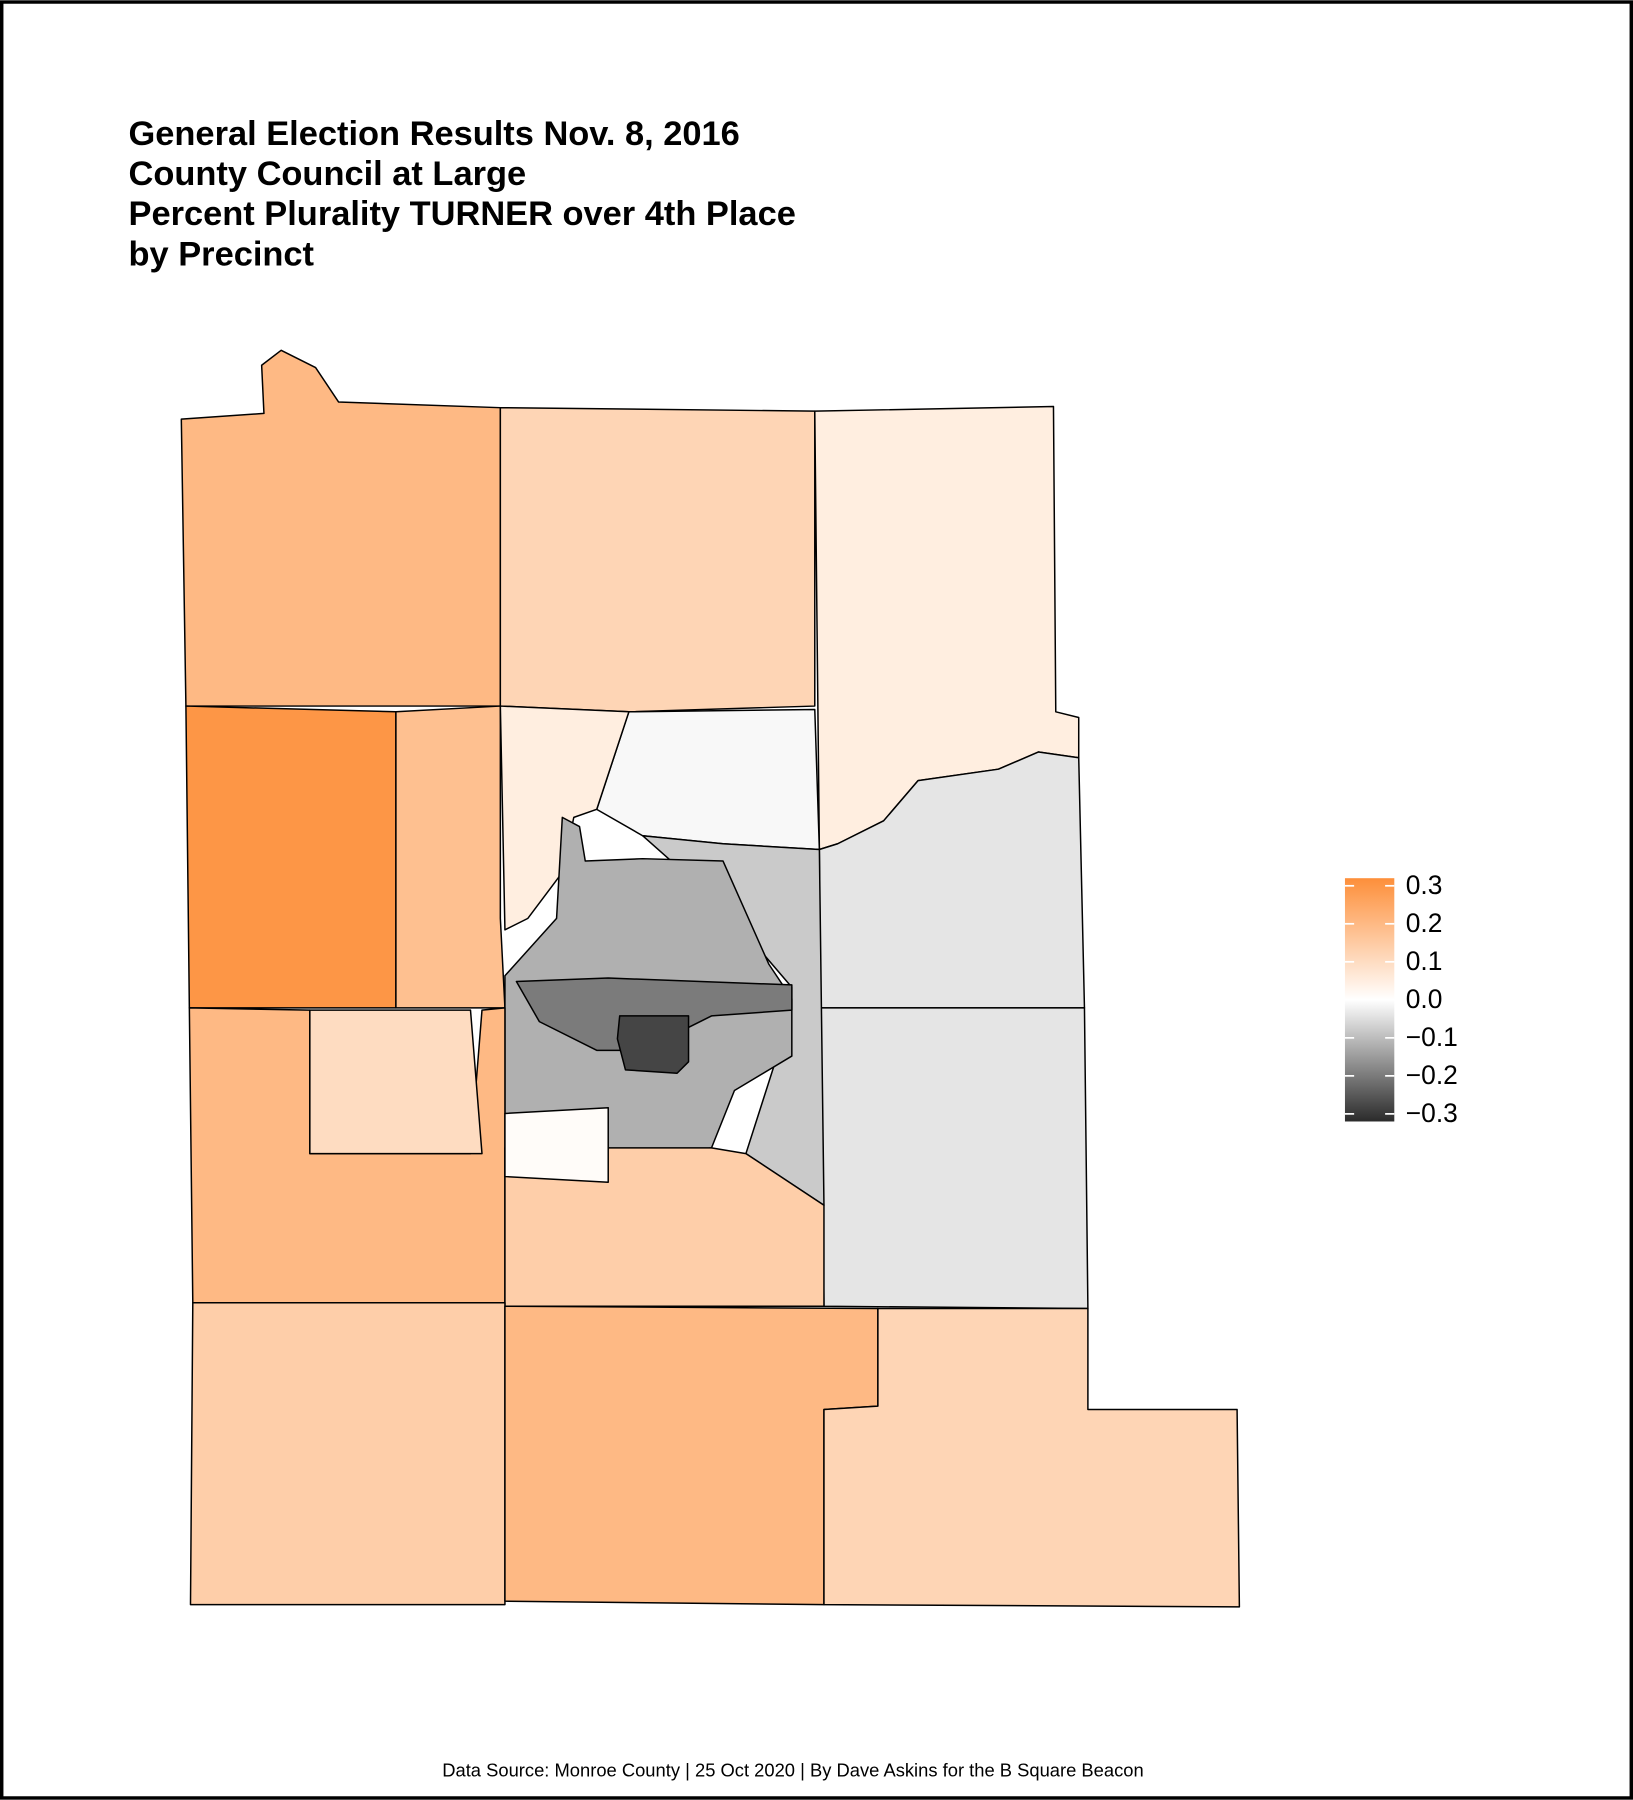 The height and width of the screenshot is (1800, 1633). I want to click on tick-label: −0.3, so click(1432, 1113).